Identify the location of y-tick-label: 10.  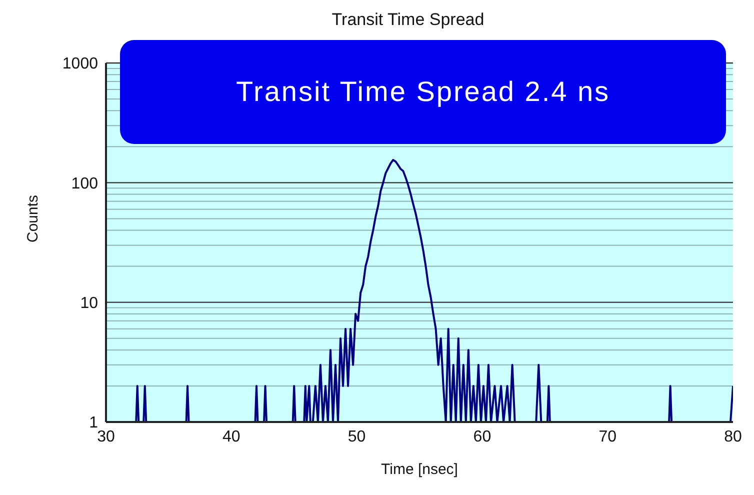
(89, 303).